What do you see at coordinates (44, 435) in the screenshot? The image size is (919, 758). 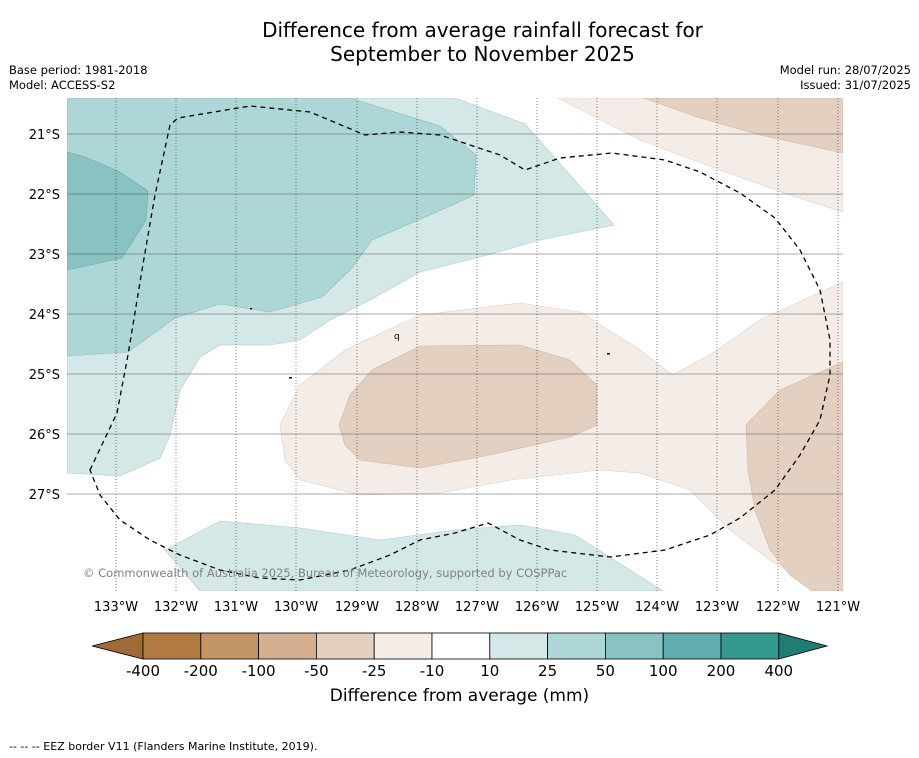 I see `latitude-tick-label: 26°S` at bounding box center [44, 435].